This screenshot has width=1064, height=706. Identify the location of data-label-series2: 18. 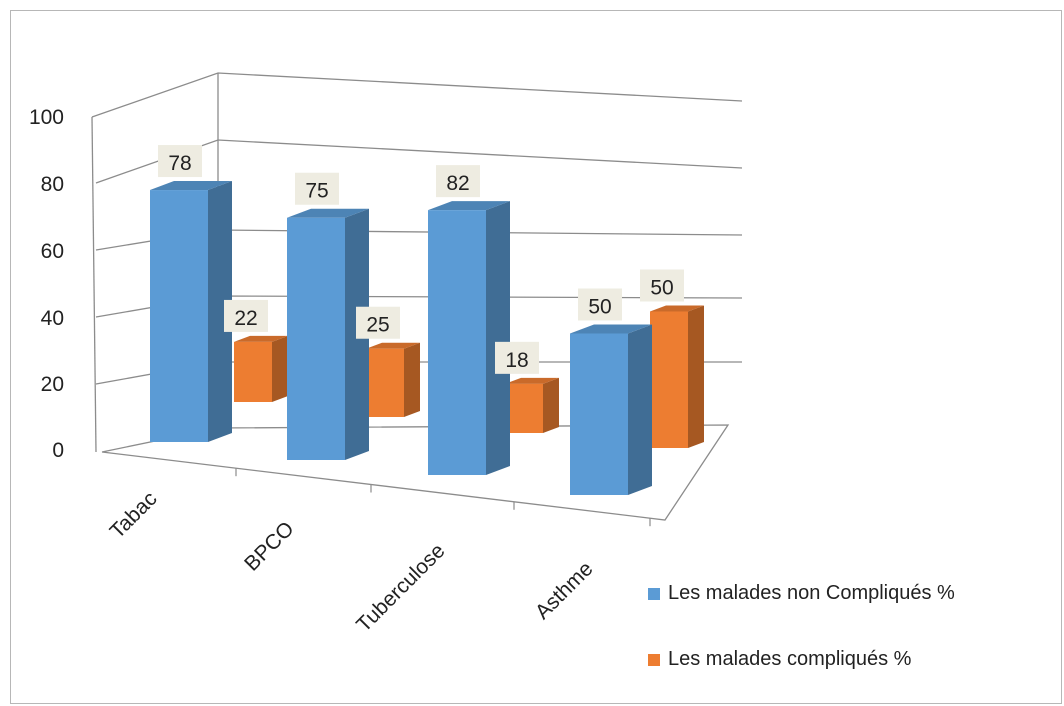
(516, 360).